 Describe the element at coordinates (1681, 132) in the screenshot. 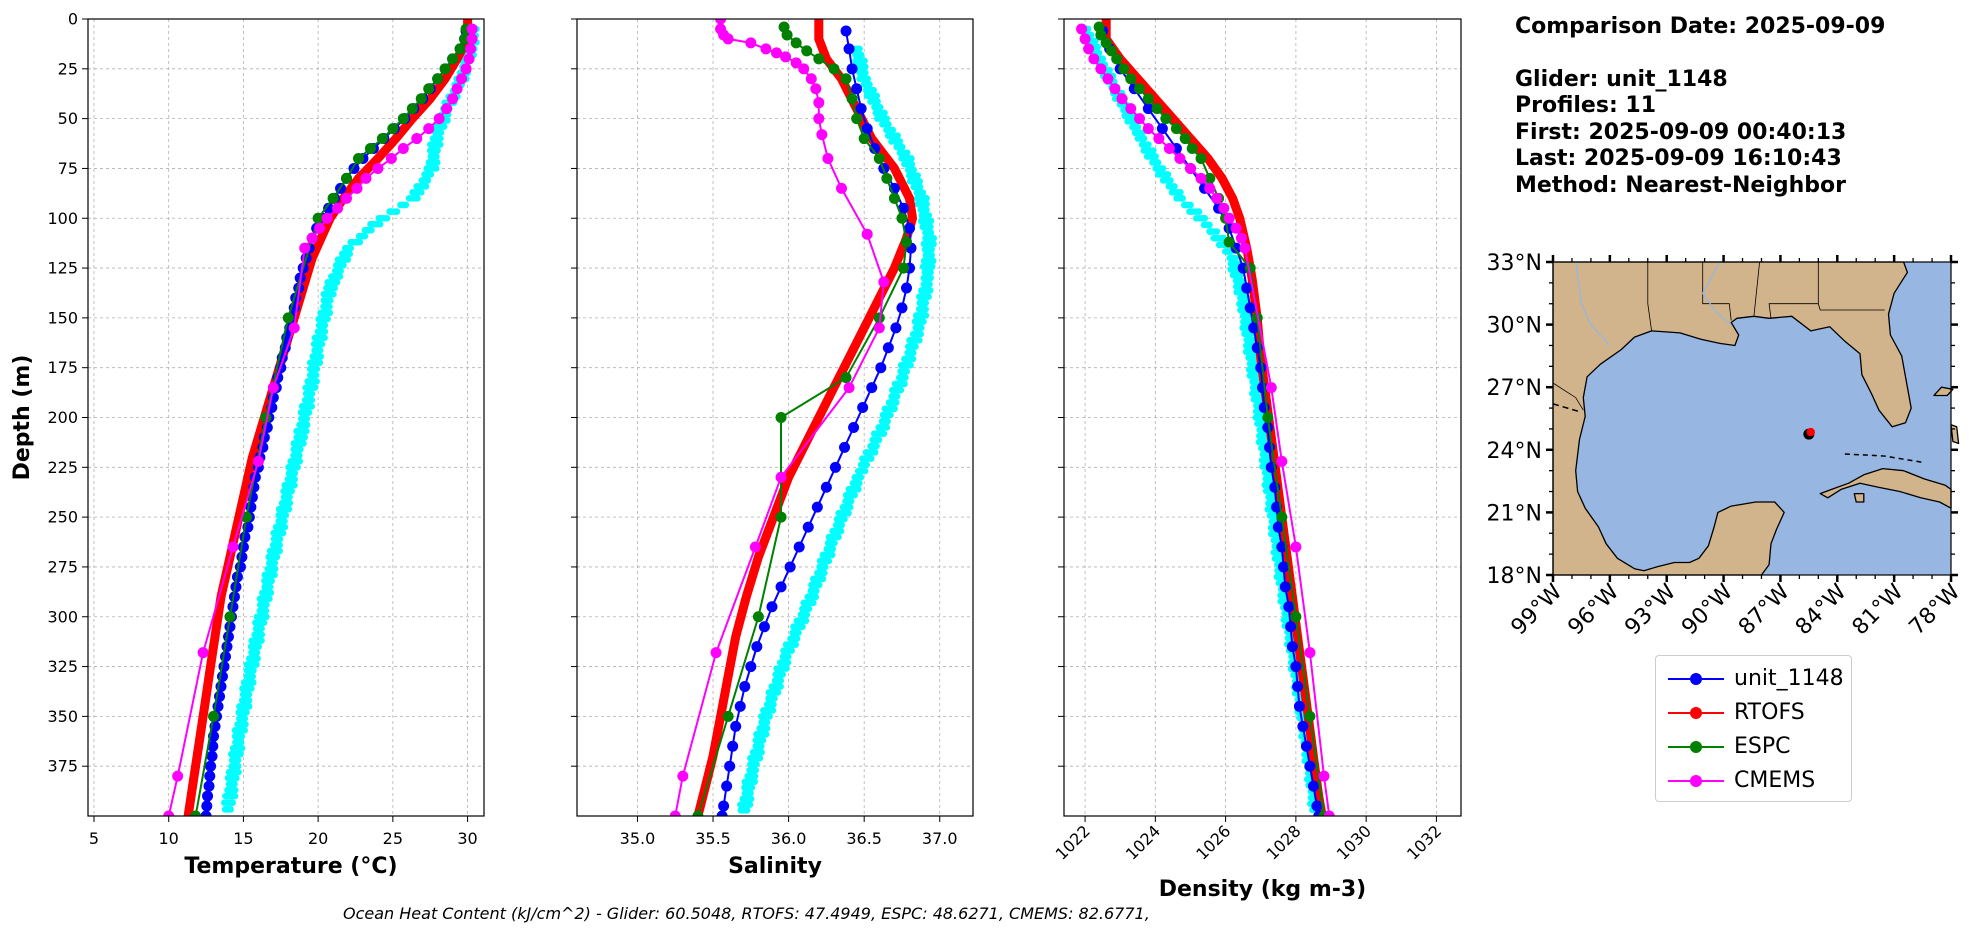

I see `first-time: First: 2025-09-09 00:40:13` at that location.